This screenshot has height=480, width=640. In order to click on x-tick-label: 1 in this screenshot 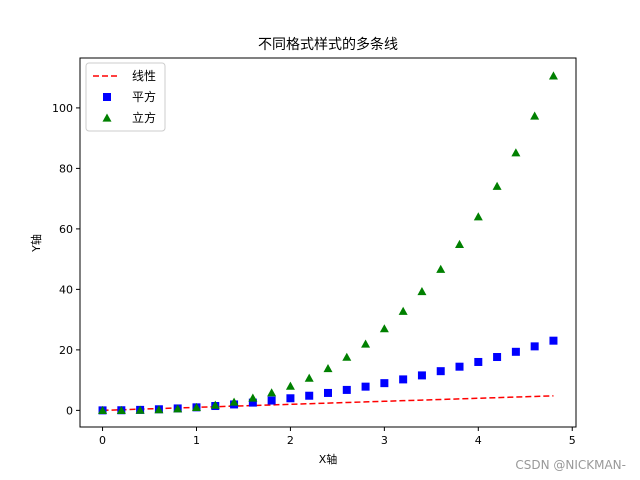, I will do `click(196, 440)`.